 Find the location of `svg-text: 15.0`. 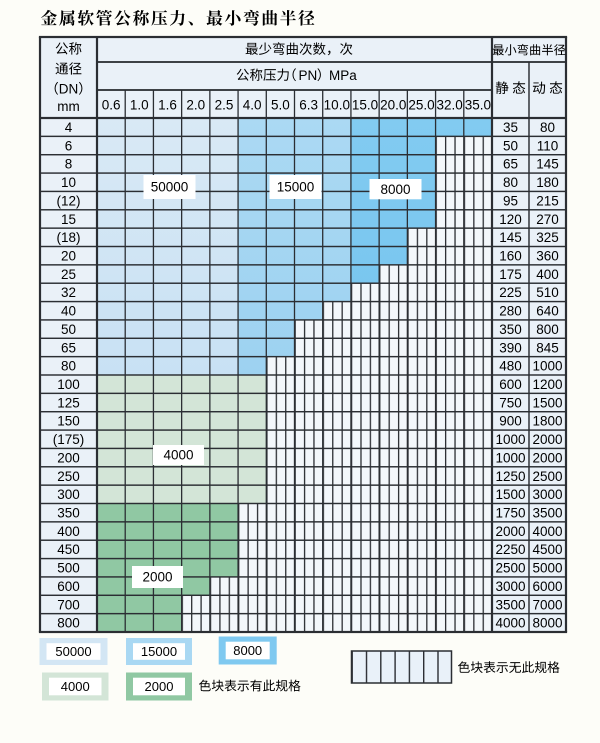

svg-text: 15.0 is located at coordinates (365, 104).